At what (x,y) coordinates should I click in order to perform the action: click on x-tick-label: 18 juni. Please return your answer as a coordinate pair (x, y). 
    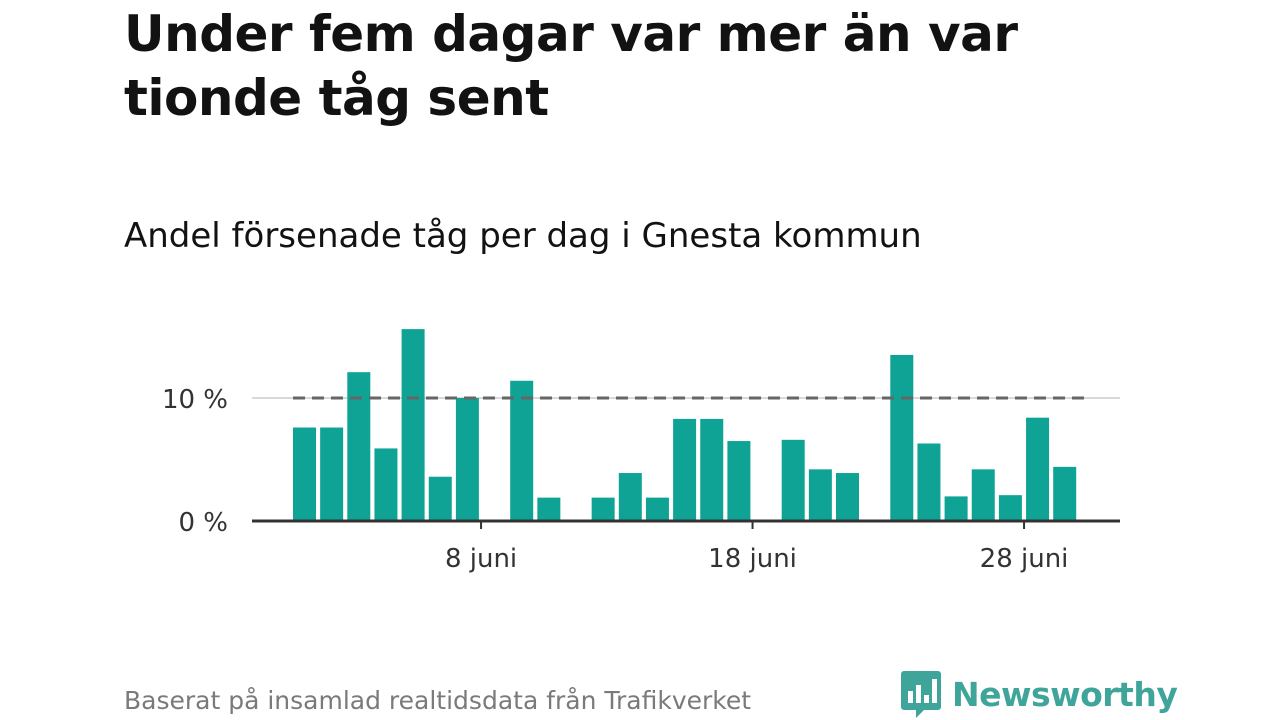
    Looking at the image, I should click on (752, 559).